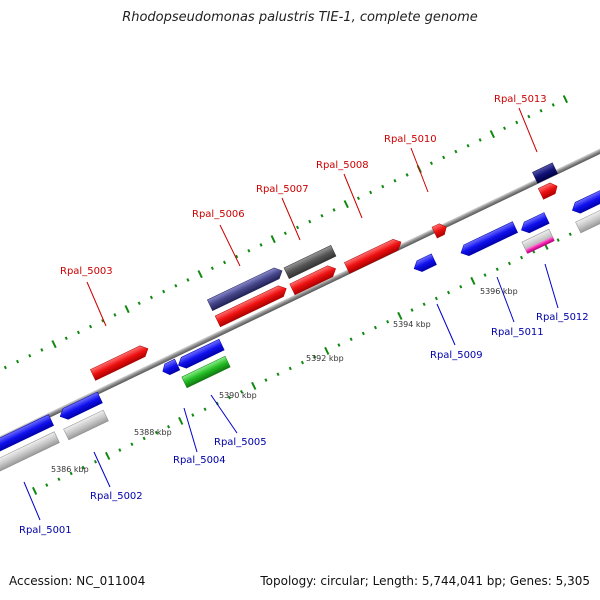 The width and height of the screenshot is (600, 600). Describe the element at coordinates (86, 425) in the screenshot. I see `gene-arrow-rpal-5002b` at that location.